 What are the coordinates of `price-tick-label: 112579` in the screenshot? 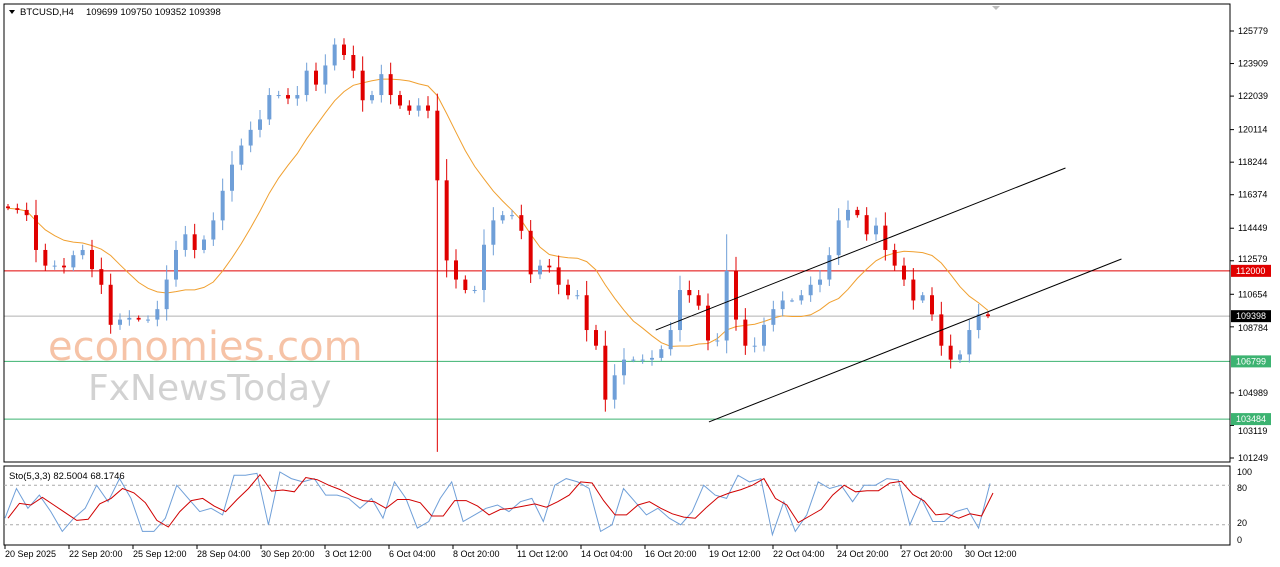 It's located at (1252, 259).